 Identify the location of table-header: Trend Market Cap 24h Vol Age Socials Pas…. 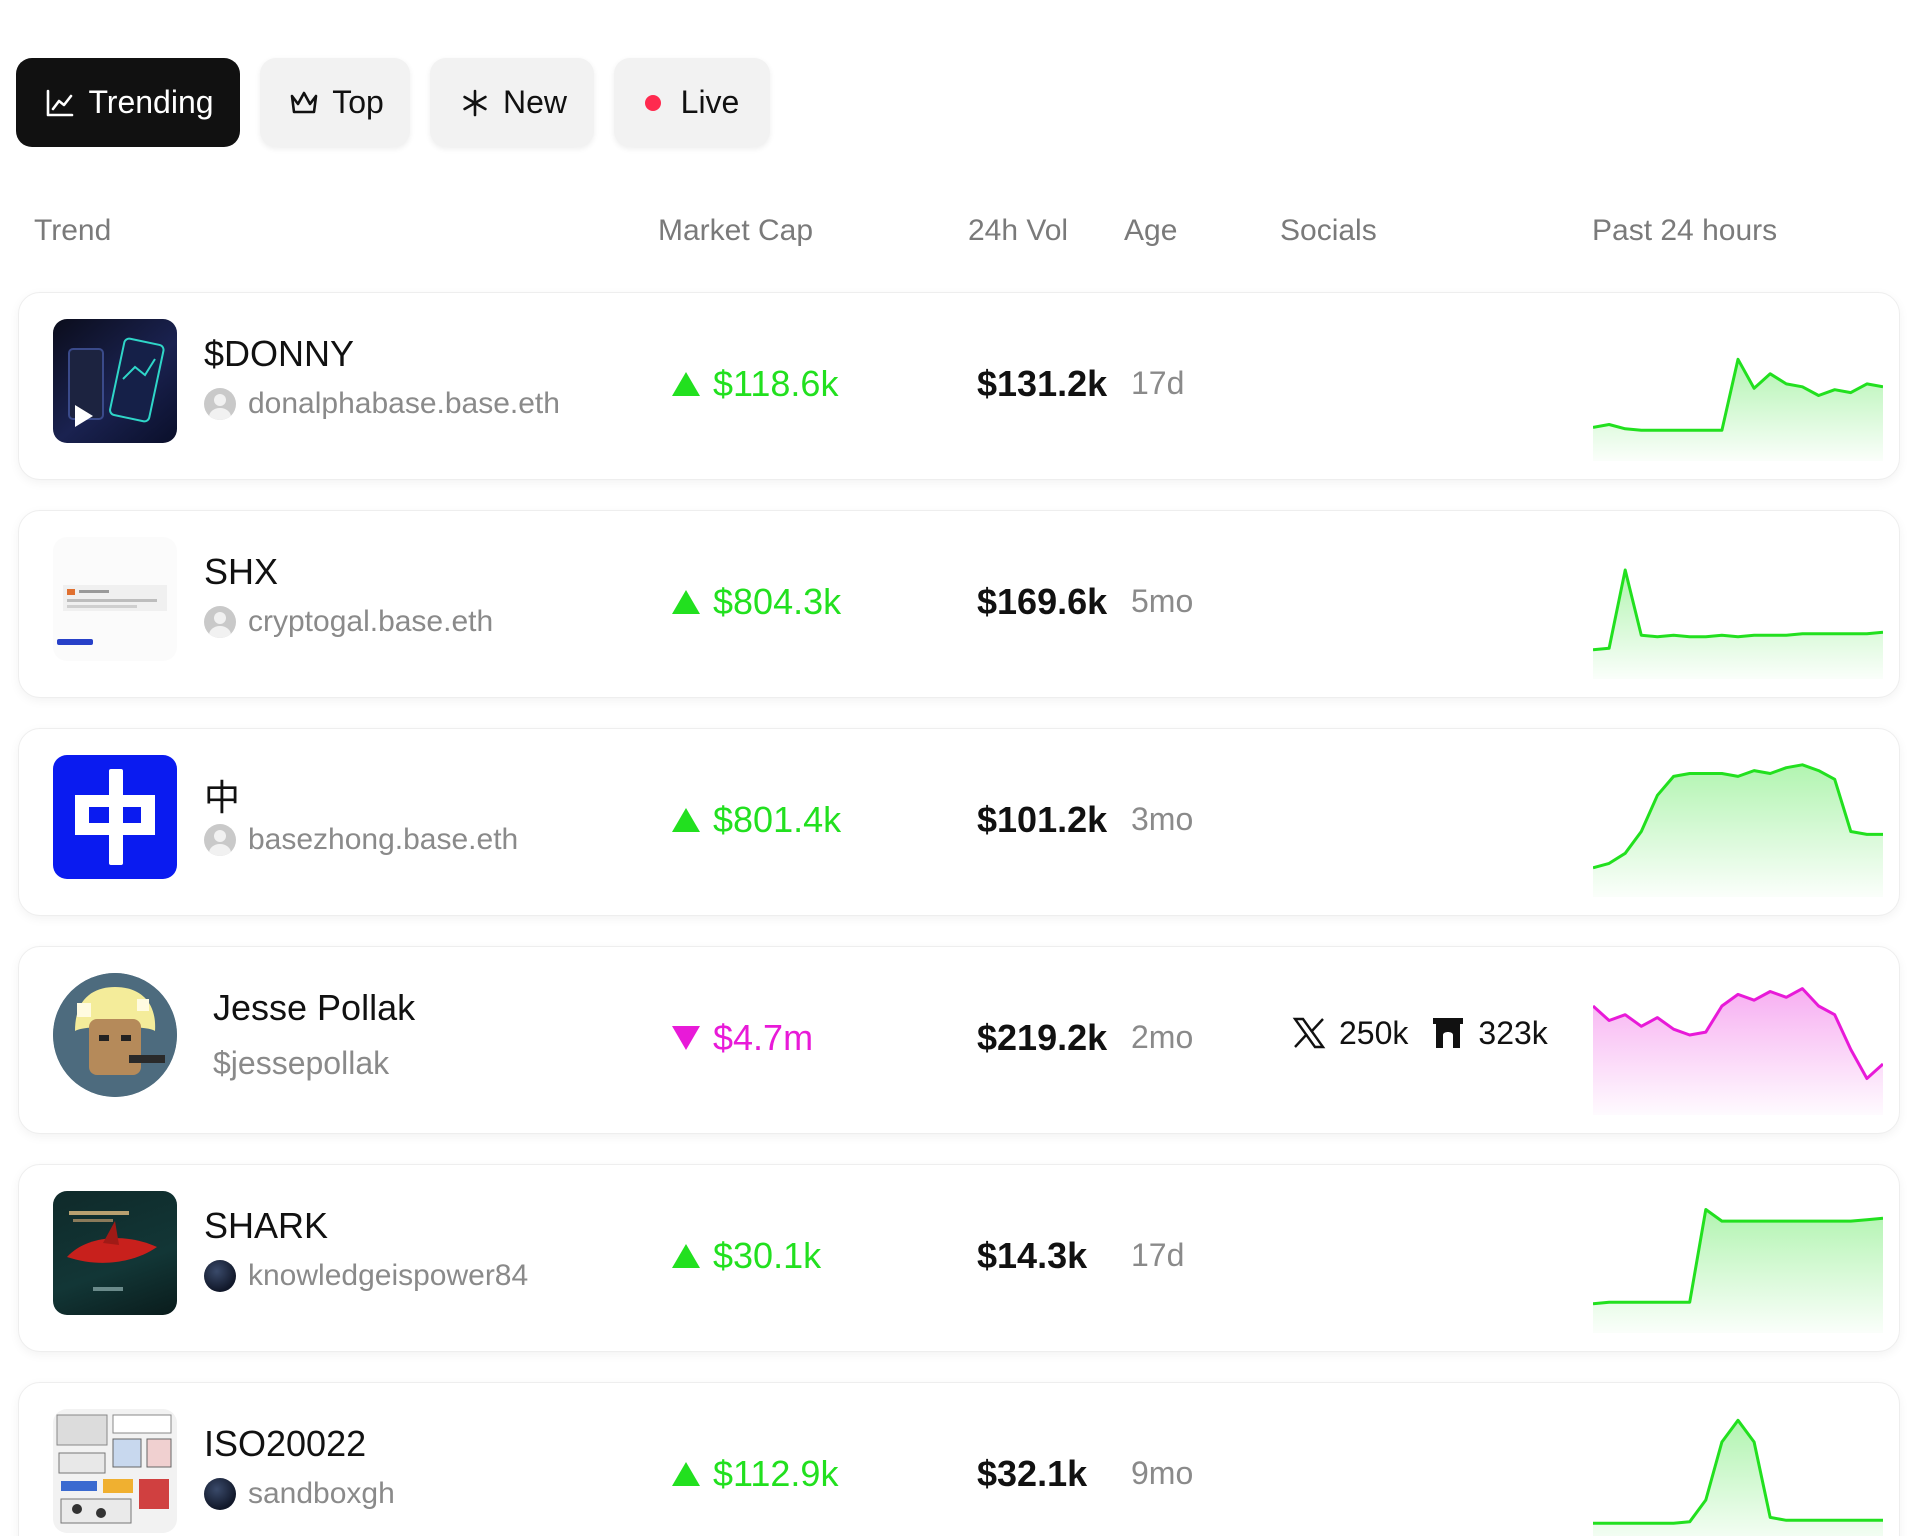
(960, 232).